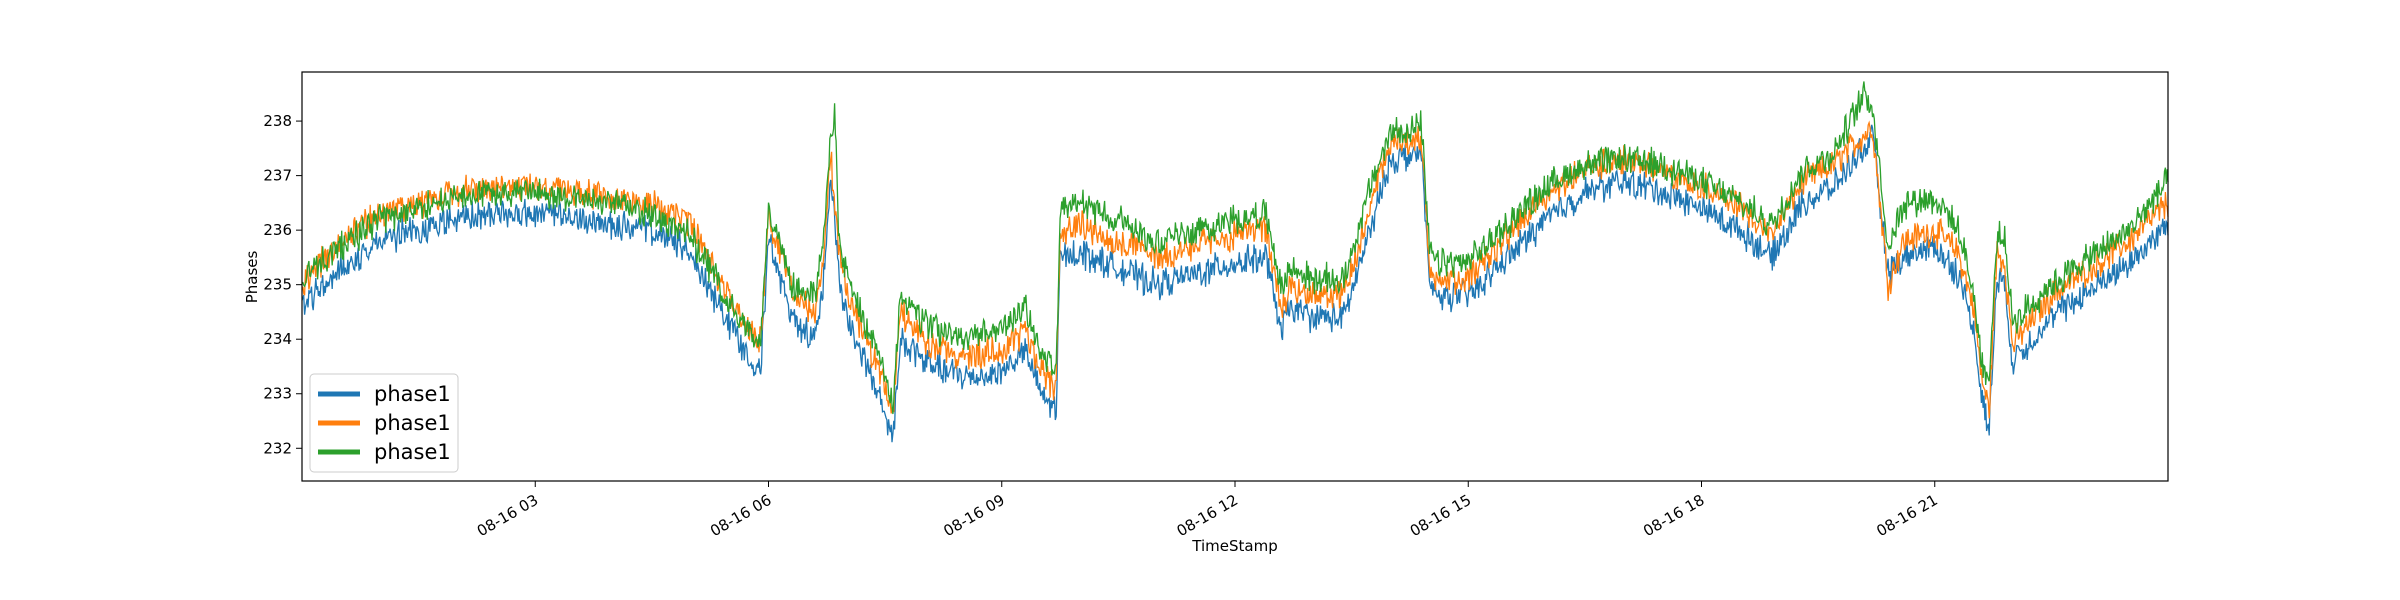 Image resolution: width=2400 pixels, height=600 pixels. Describe the element at coordinates (412, 452) in the screenshot. I see `legend-label-3: phase1` at that location.